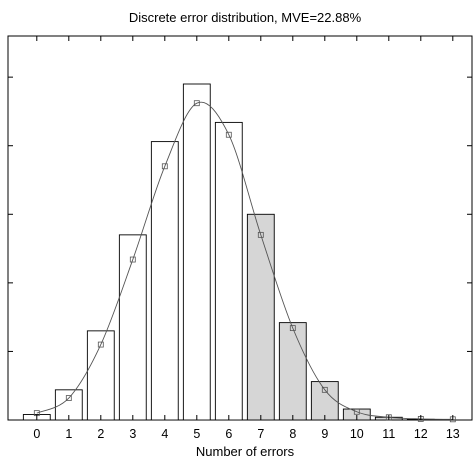 This screenshot has height=474, width=474. What do you see at coordinates (100, 434) in the screenshot?
I see `x-tick-label-2: 2` at bounding box center [100, 434].